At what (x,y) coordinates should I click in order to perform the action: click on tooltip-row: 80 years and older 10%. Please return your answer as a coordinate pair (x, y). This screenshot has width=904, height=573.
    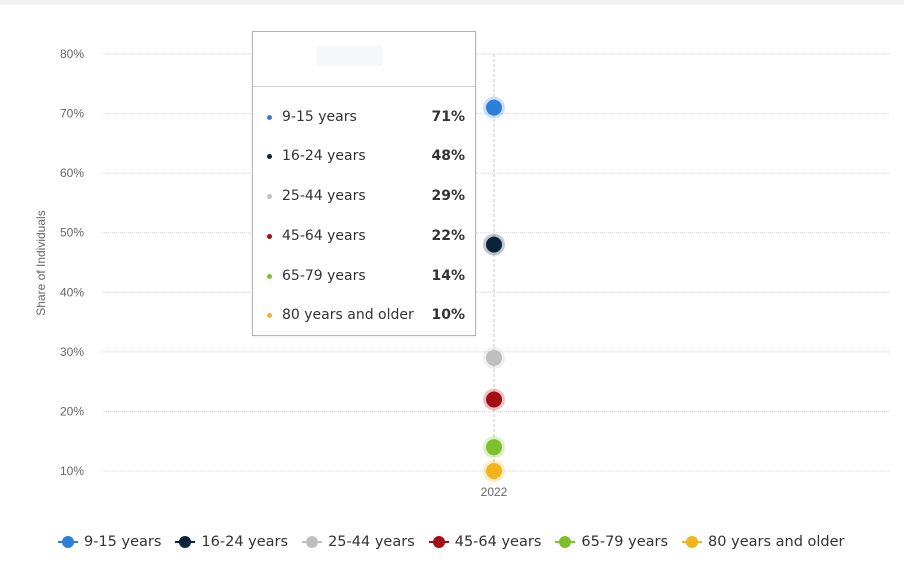
    Looking at the image, I should click on (366, 315).